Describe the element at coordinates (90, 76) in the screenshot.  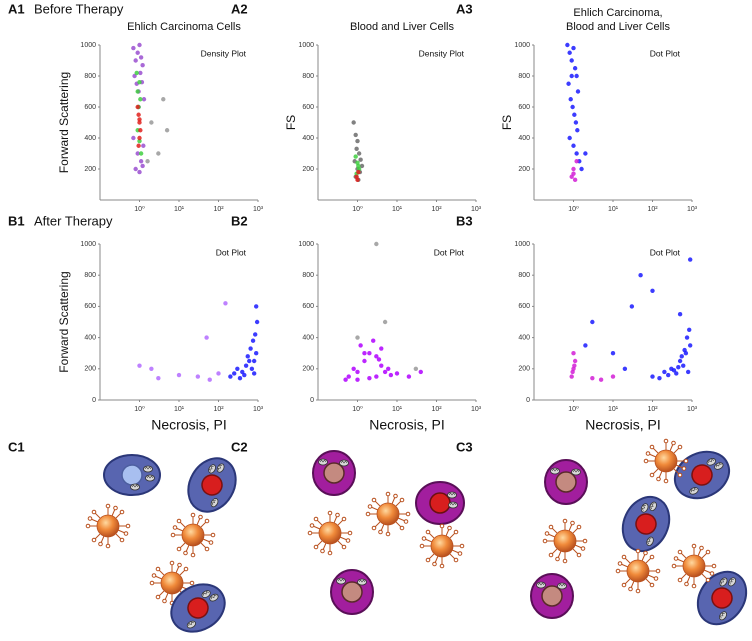
I see `y-tick-label: 800` at that location.